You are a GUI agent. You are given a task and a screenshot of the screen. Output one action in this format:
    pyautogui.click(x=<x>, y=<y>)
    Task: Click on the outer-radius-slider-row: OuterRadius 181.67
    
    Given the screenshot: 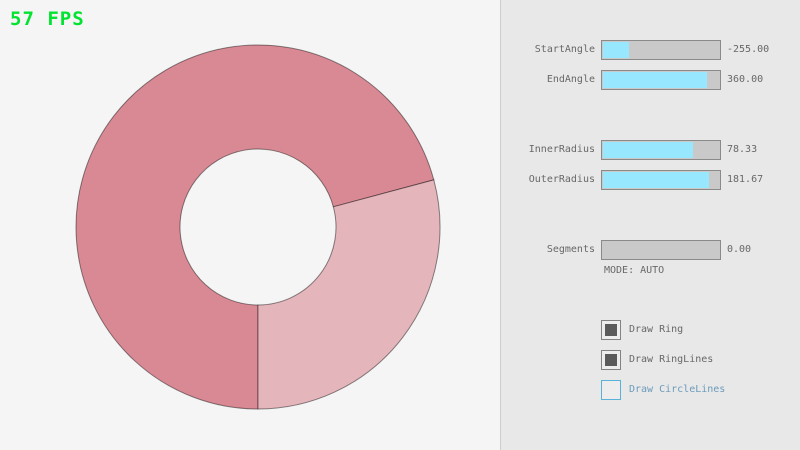 What is the action you would take?
    pyautogui.click(x=650, y=180)
    